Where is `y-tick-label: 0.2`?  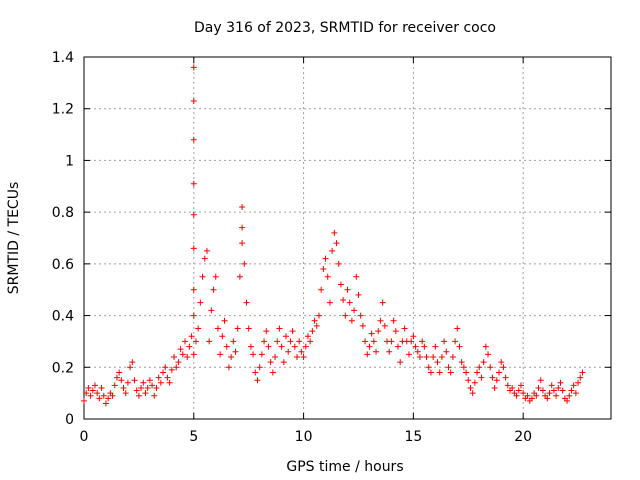 y-tick-label: 0.2 is located at coordinates (63, 368).